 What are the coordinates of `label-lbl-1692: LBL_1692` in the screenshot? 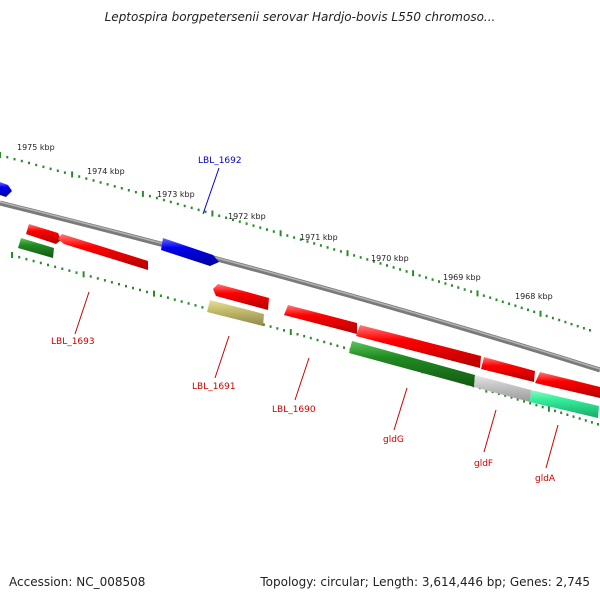 It's located at (220, 161).